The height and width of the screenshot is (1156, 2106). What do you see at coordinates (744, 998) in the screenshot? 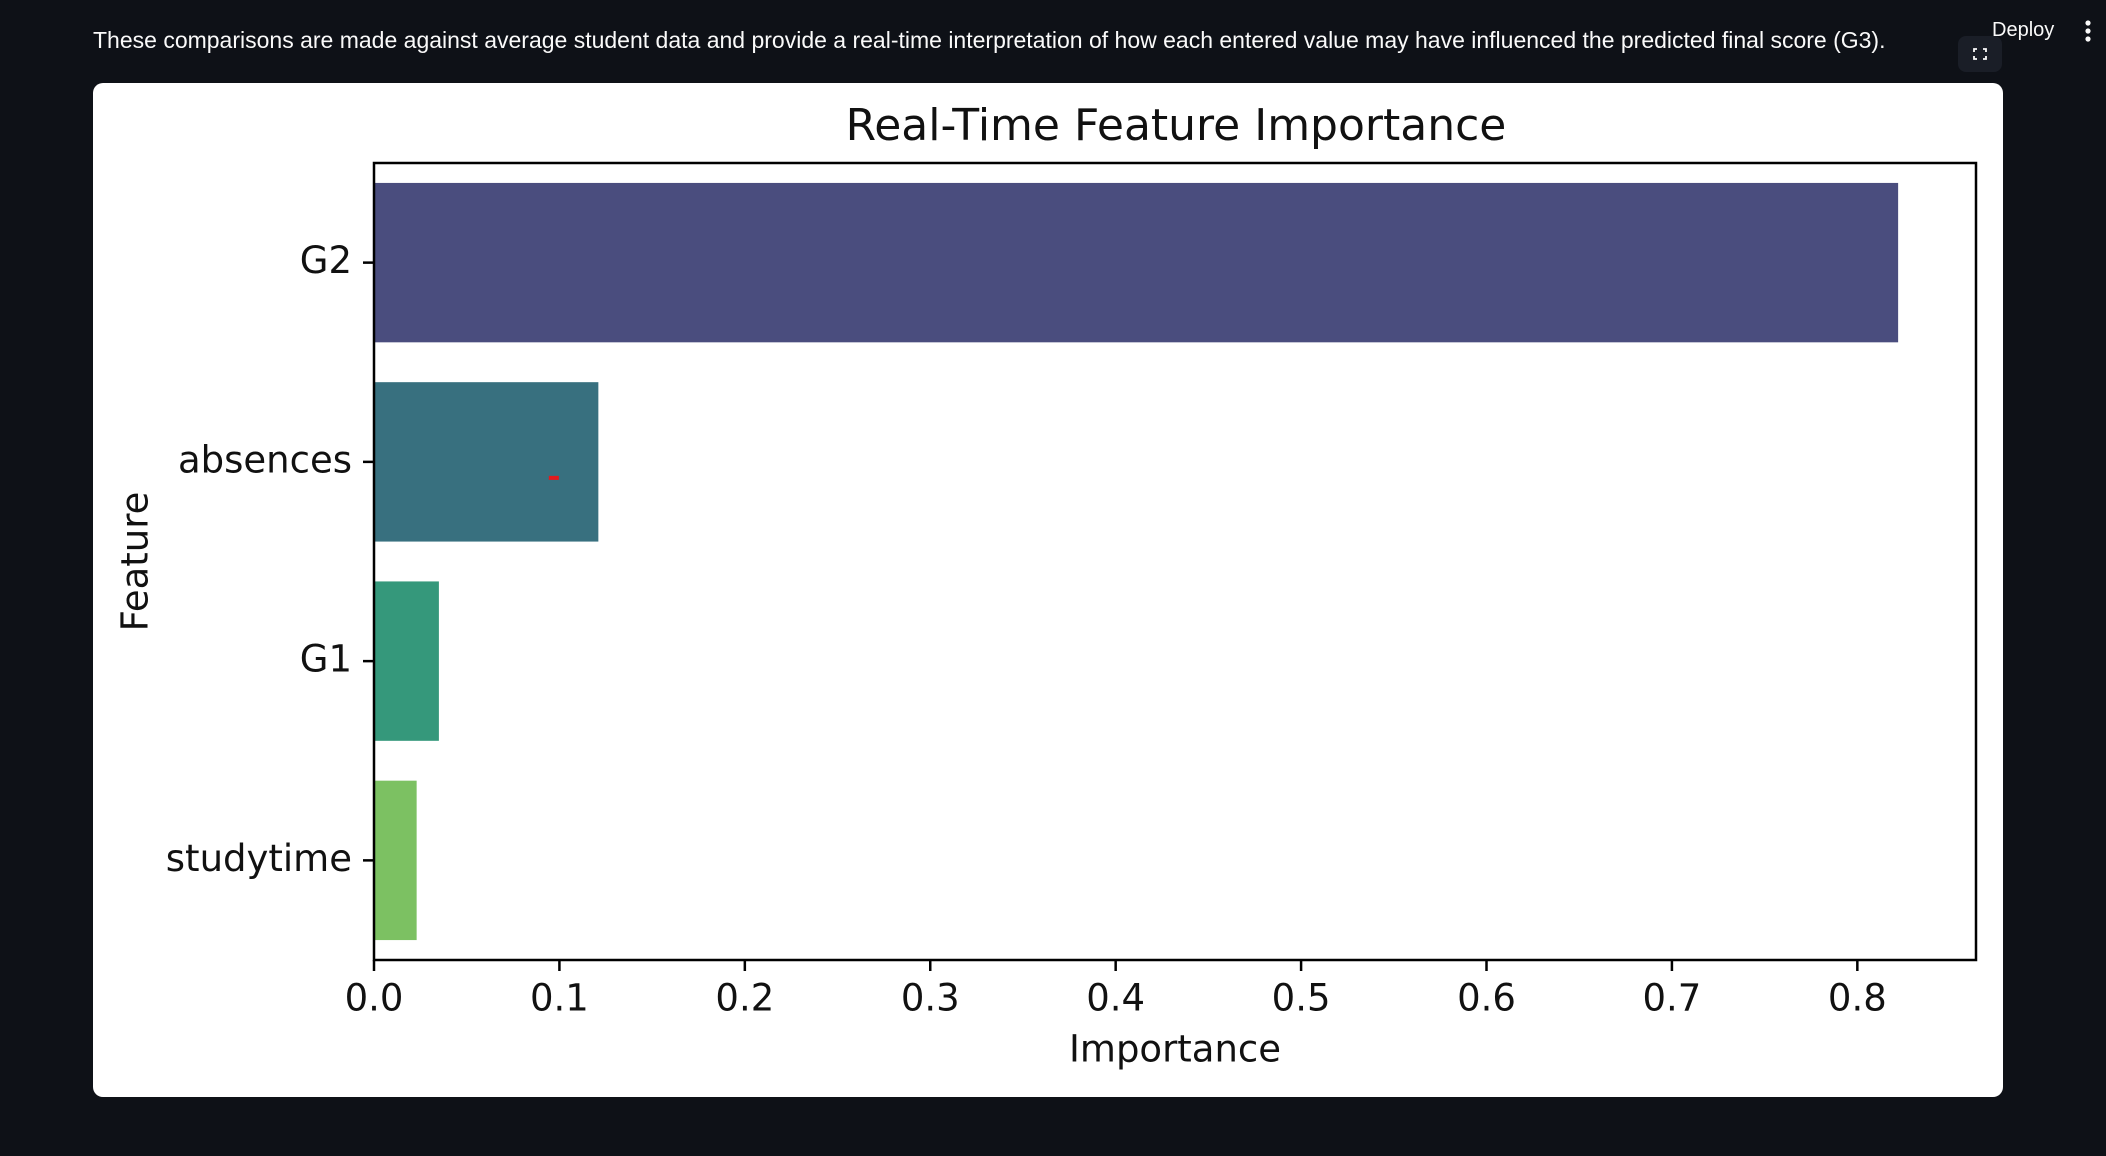
I see `x-tick-label: 0.2` at bounding box center [744, 998].